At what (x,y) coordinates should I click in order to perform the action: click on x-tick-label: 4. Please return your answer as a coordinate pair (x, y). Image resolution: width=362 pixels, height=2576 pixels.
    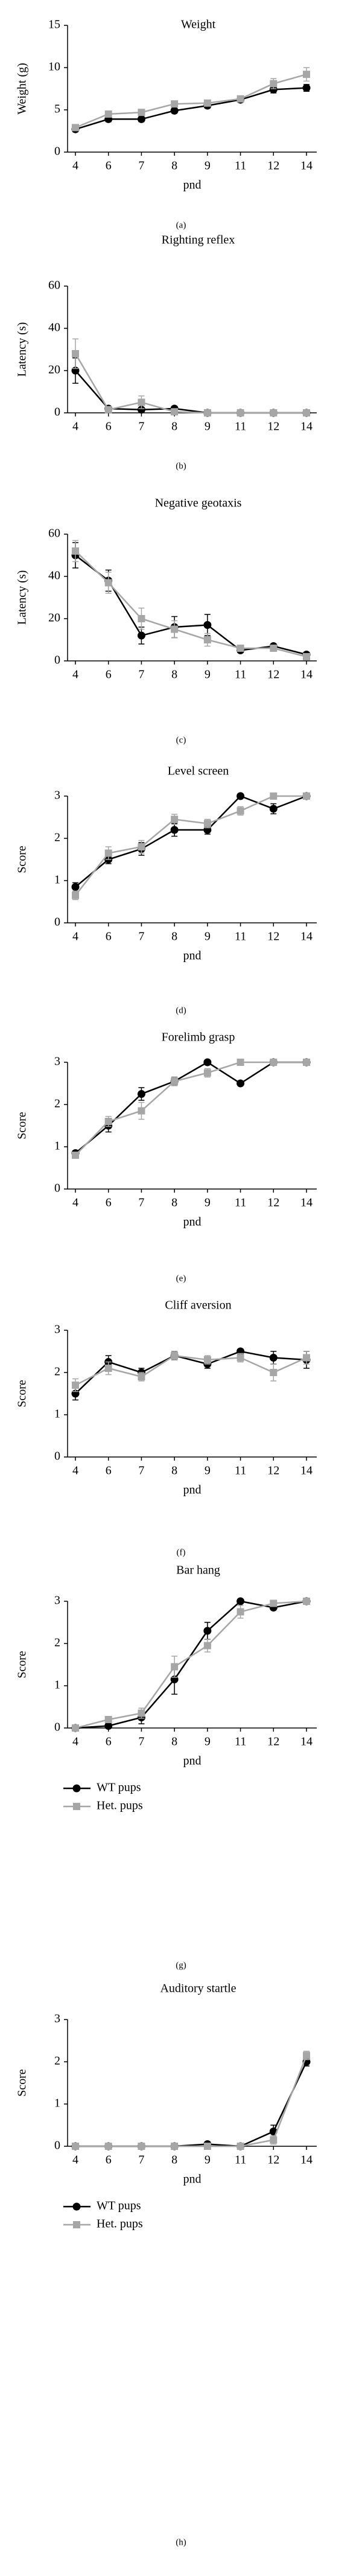
    Looking at the image, I should click on (75, 936).